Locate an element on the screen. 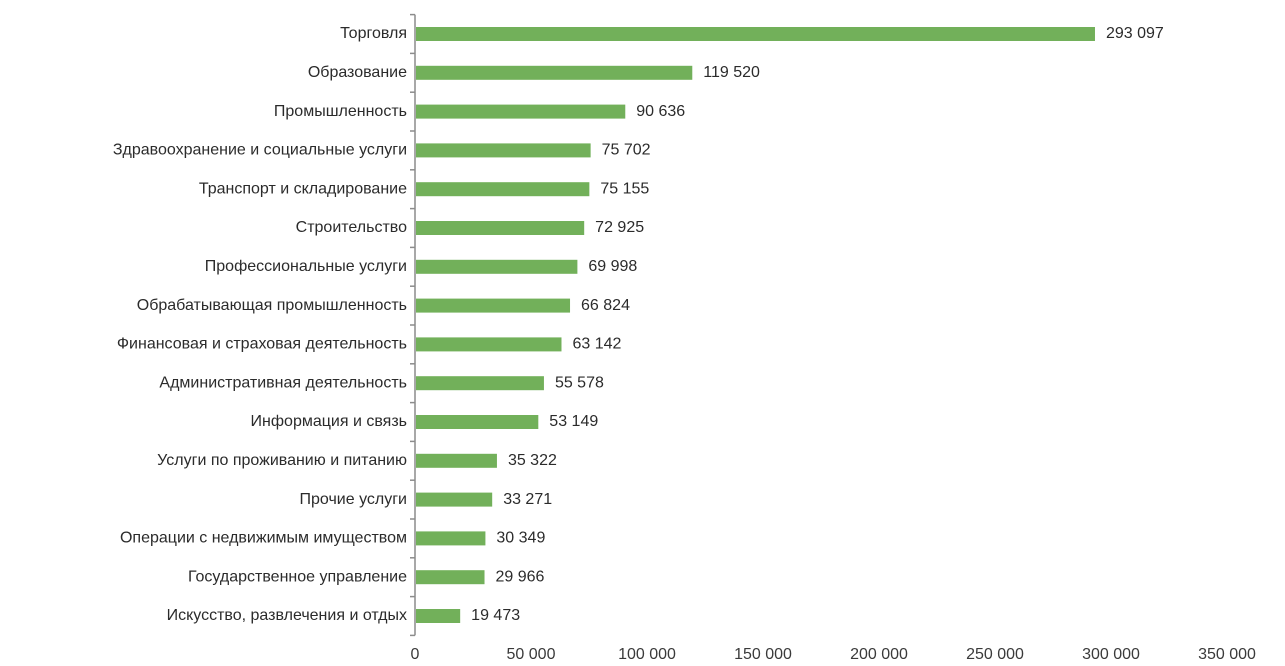 This screenshot has width=1285, height=666. category-label: Профессиональные услуги is located at coordinates (306, 266).